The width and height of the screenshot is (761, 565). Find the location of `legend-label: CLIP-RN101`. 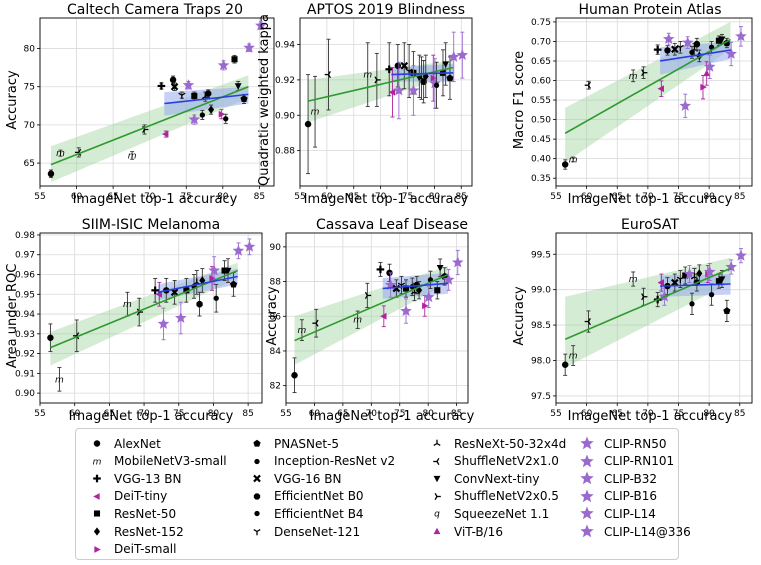

legend-label: CLIP-RN101 is located at coordinates (639, 461).